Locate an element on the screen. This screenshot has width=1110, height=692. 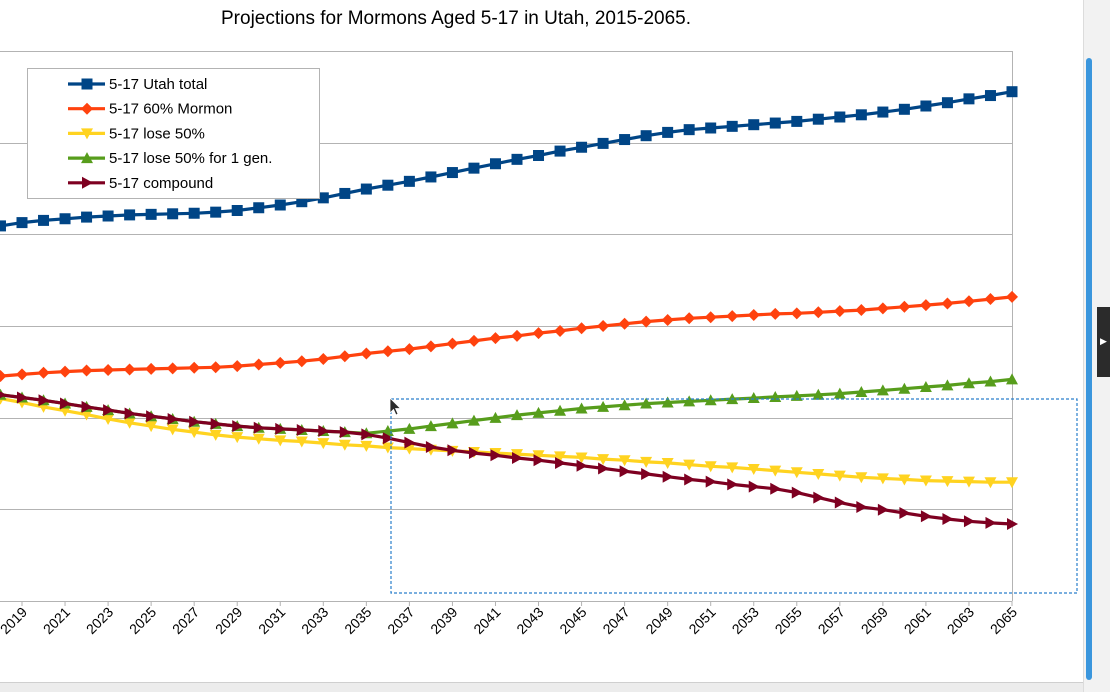
legend-entry: 5-17 Utah total is located at coordinates (137, 84).